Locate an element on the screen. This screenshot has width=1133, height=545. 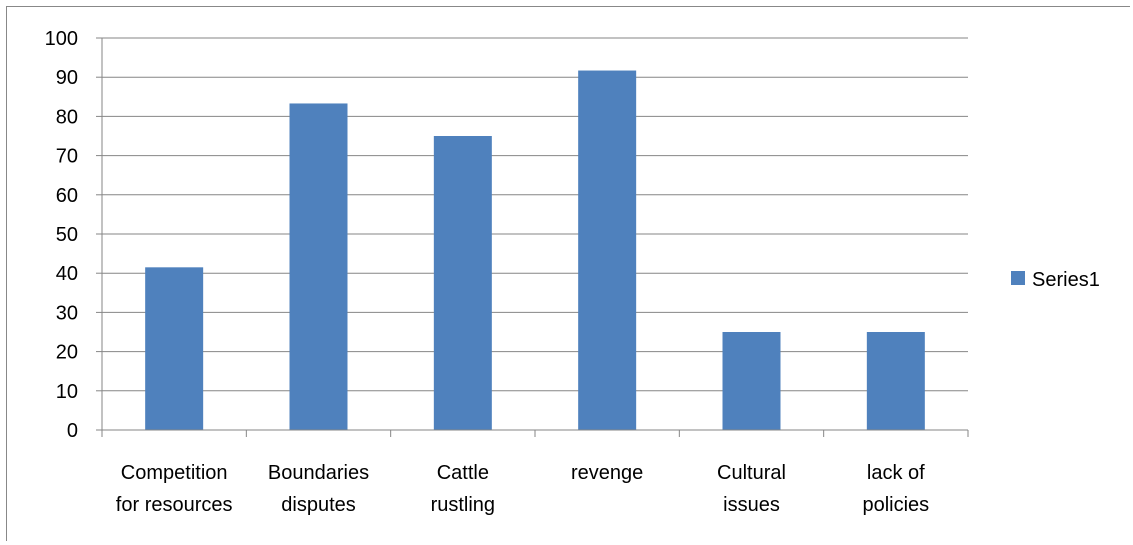
y-tick-label: 90 is located at coordinates (67, 78).